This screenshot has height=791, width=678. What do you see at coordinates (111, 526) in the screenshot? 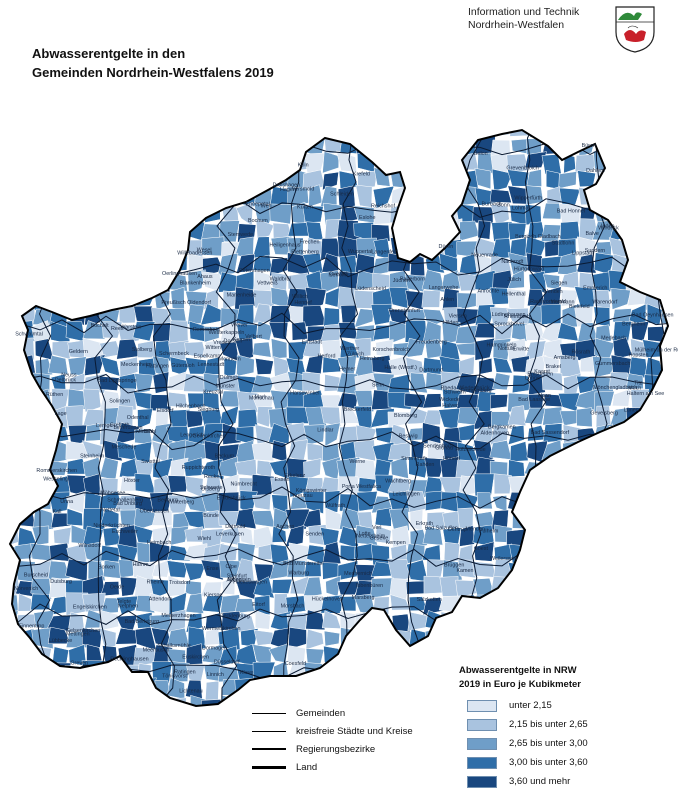
I see `municipality-label: Niederkrüchten` at bounding box center [111, 526].